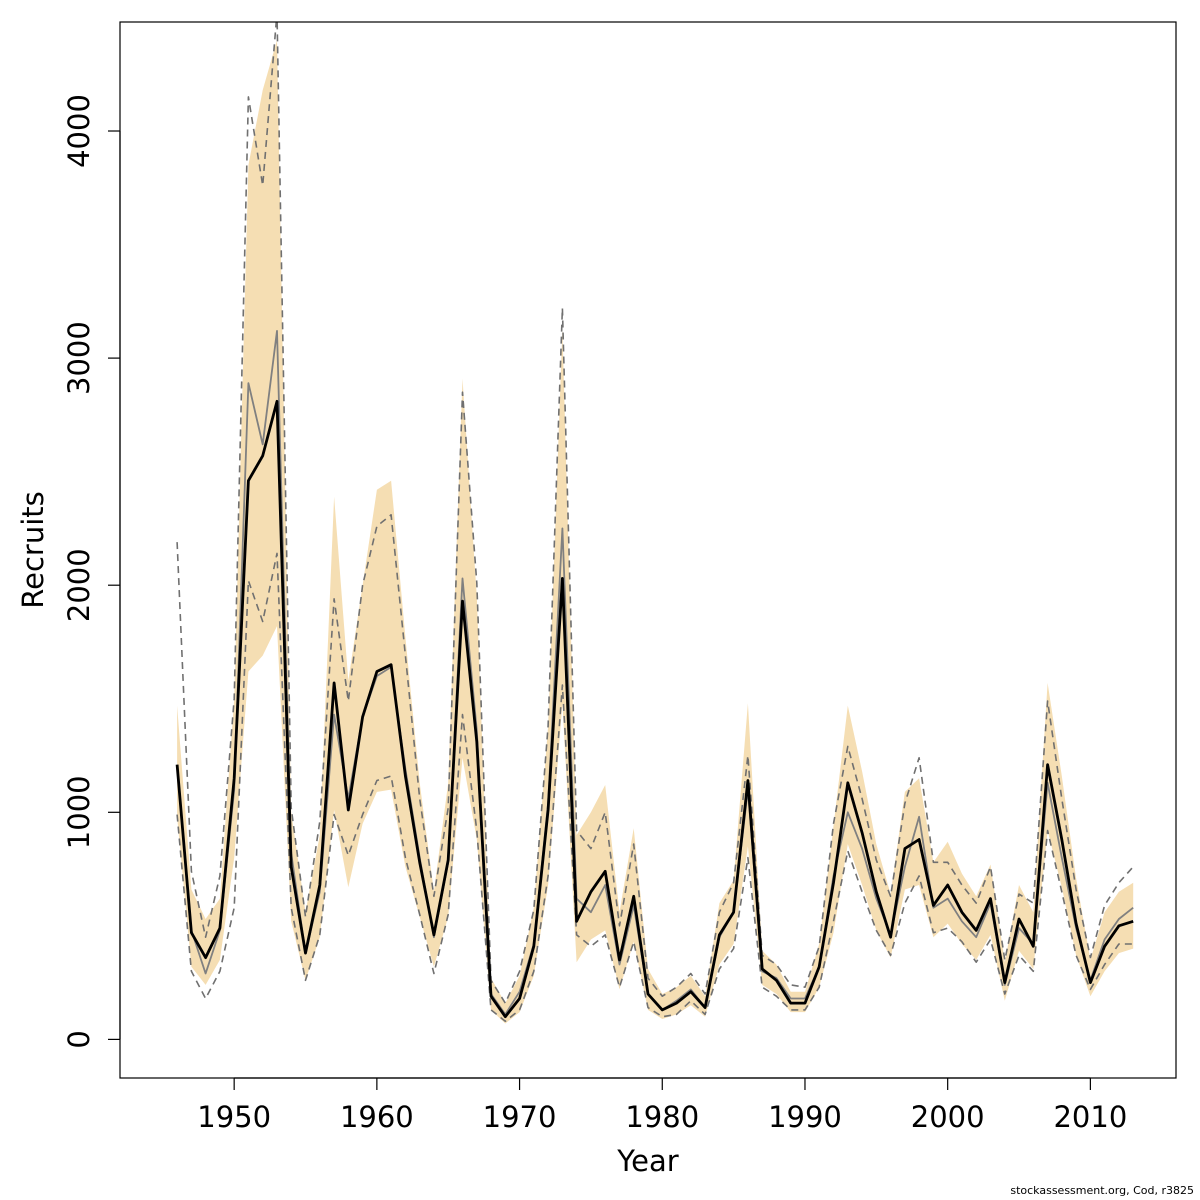  Describe the element at coordinates (33, 549) in the screenshot. I see `y-axis-title: Recruits` at that location.